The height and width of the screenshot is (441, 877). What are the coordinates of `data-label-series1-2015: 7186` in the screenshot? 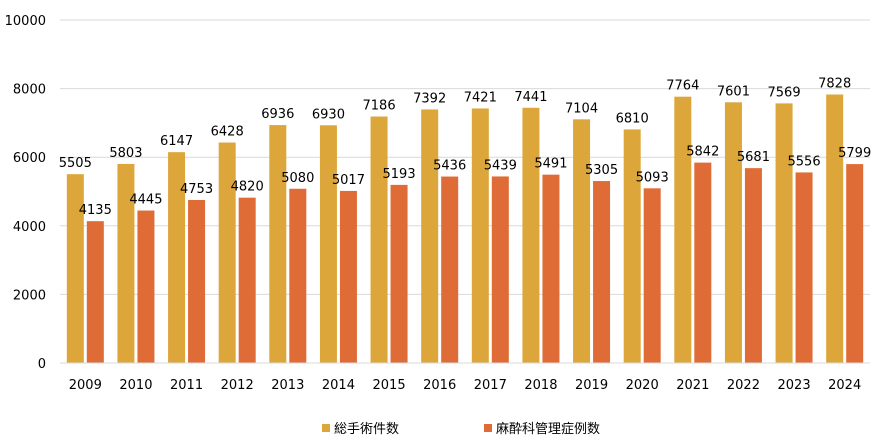 It's located at (379, 106).